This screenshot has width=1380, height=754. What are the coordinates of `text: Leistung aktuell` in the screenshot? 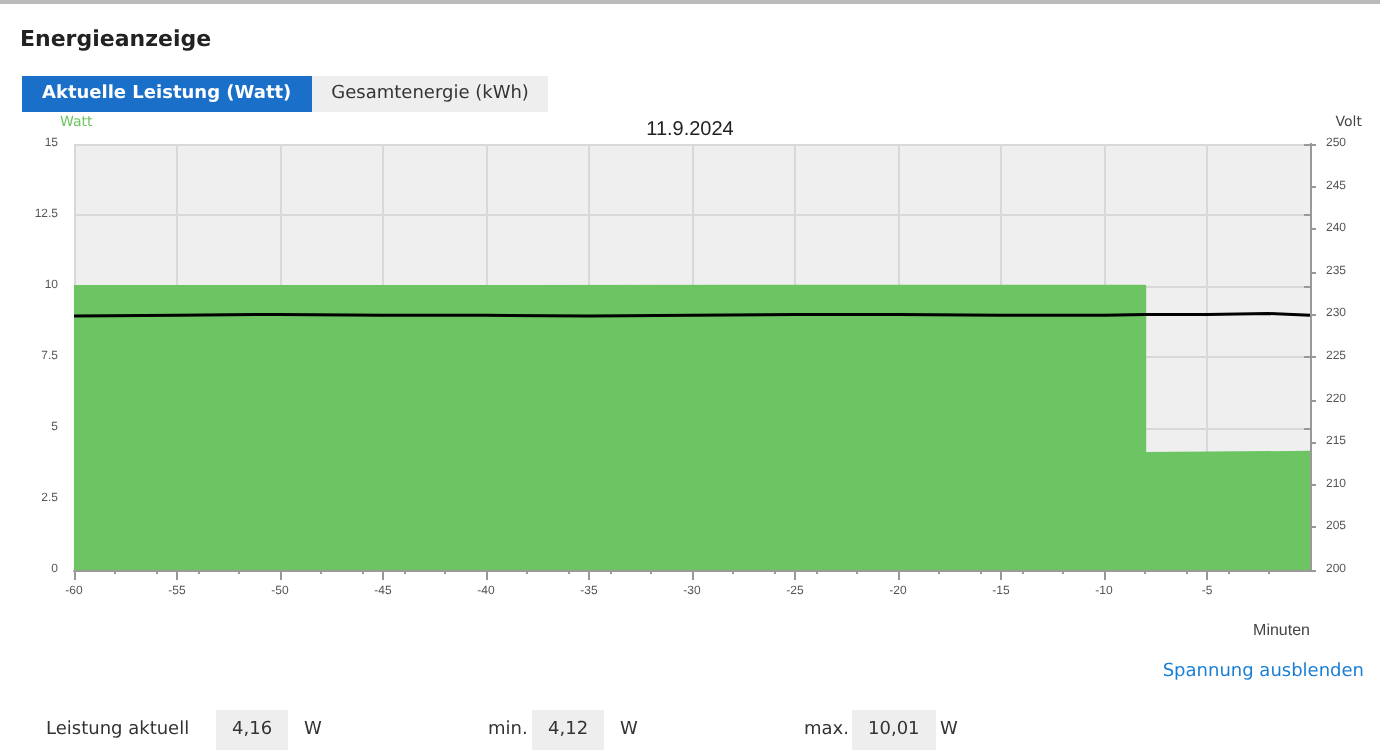 It's located at (118, 730).